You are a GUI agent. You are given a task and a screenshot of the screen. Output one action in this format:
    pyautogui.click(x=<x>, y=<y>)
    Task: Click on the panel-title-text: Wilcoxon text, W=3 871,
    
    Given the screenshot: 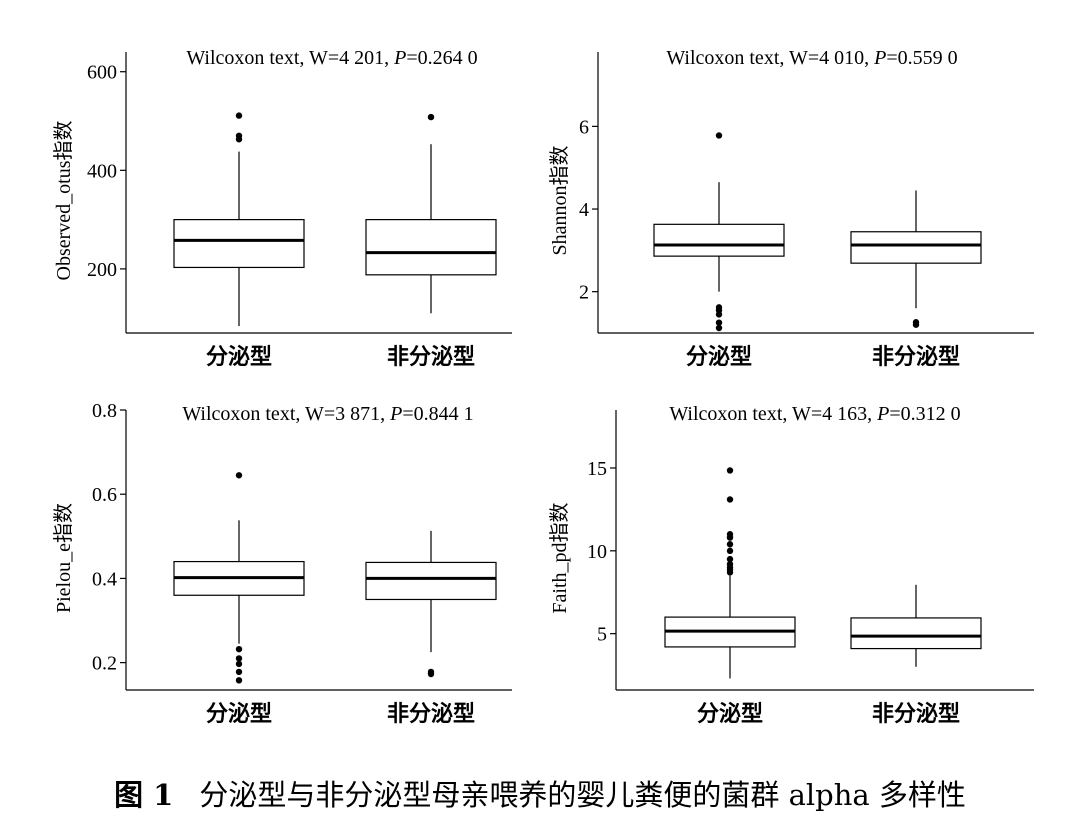 What is the action you would take?
    pyautogui.click(x=286, y=414)
    